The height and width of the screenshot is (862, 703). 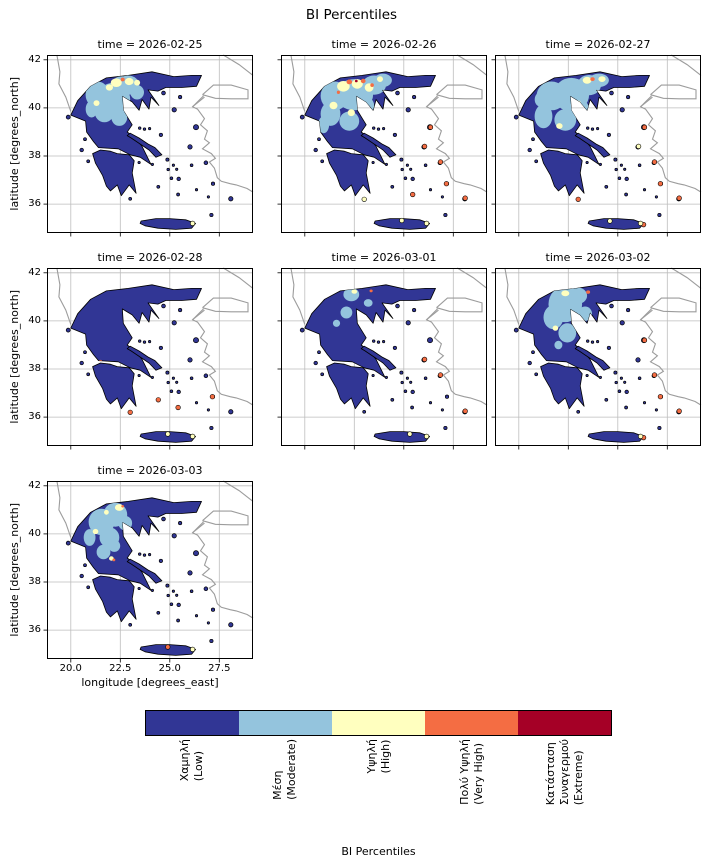 What do you see at coordinates (219, 668) in the screenshot?
I see `x-tick-label: 27.5` at bounding box center [219, 668].